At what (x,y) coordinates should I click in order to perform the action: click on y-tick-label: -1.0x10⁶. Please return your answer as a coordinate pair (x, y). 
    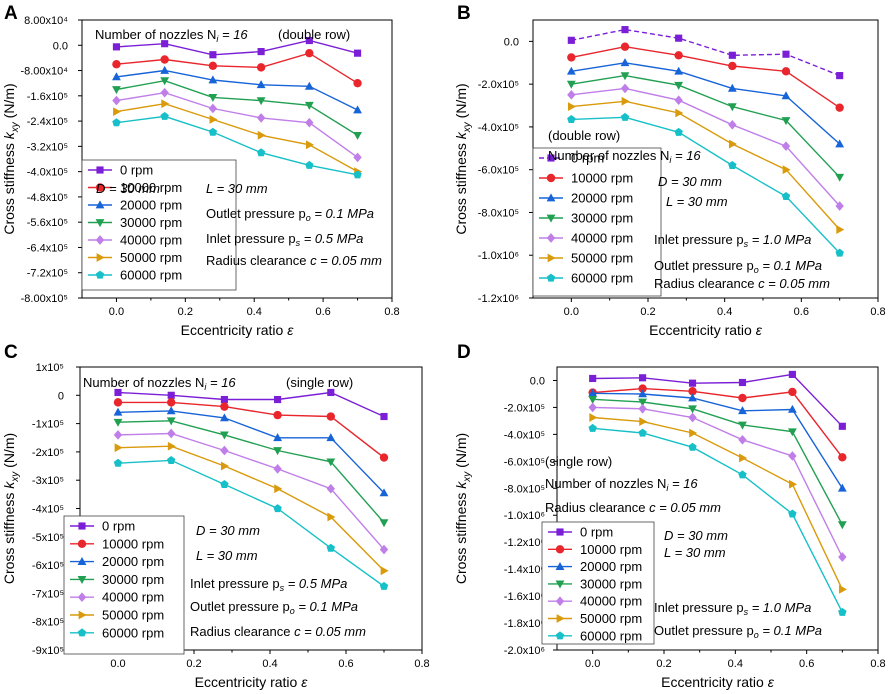
    Looking at the image, I should click on (498, 256).